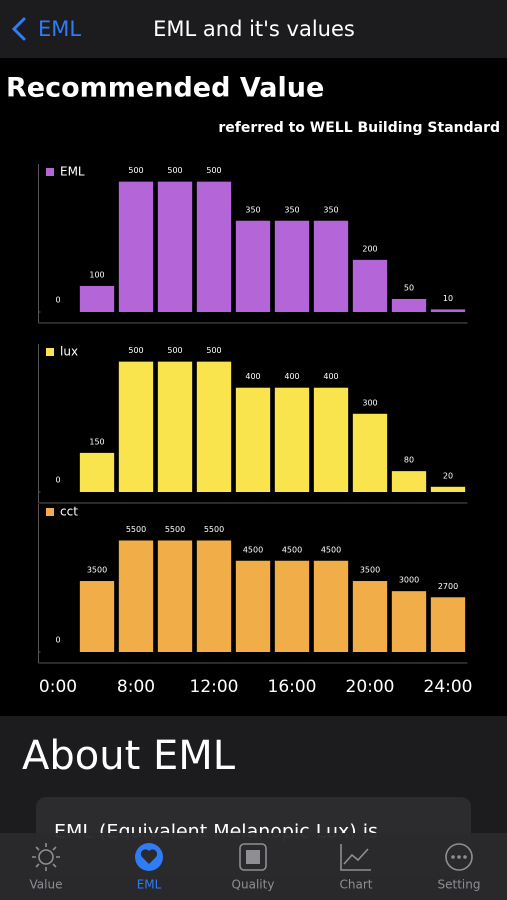  I want to click on tab-chart: Chart, so click(356, 868).